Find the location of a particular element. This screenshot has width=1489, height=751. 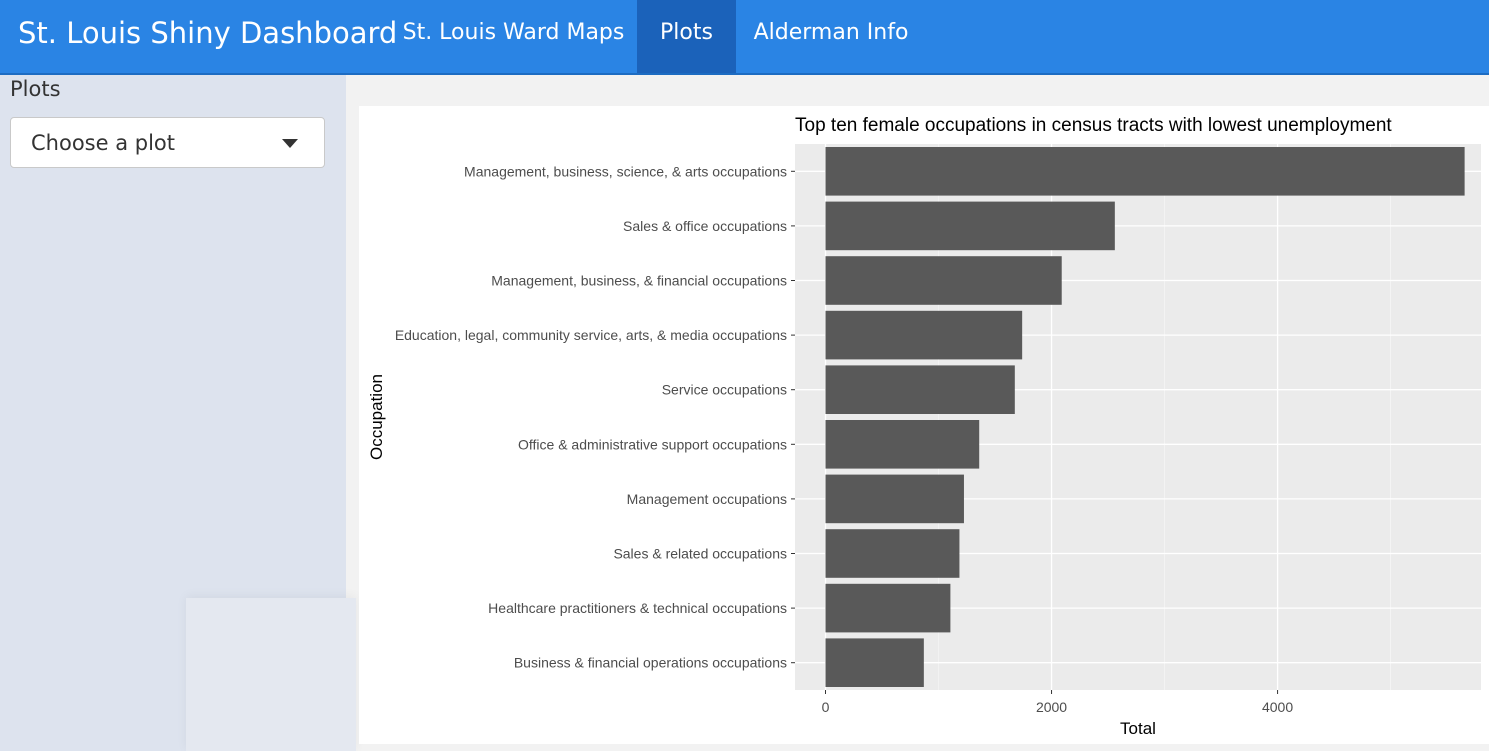

plot-select: Choose a plot is located at coordinates (167, 142).